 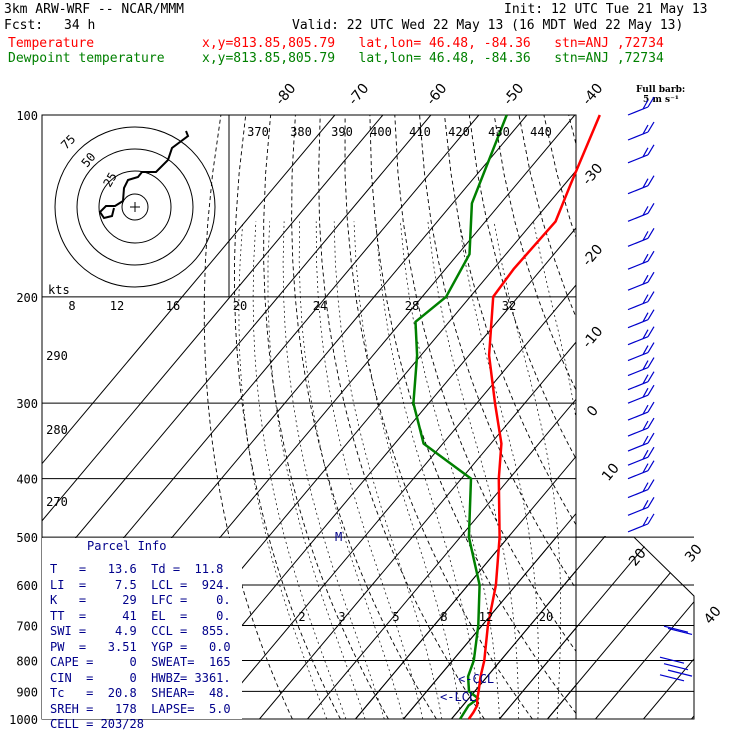 What do you see at coordinates (140, 662) in the screenshot?
I see `parcel-info-row: CAPE = 0 SWEAT= 165` at bounding box center [140, 662].